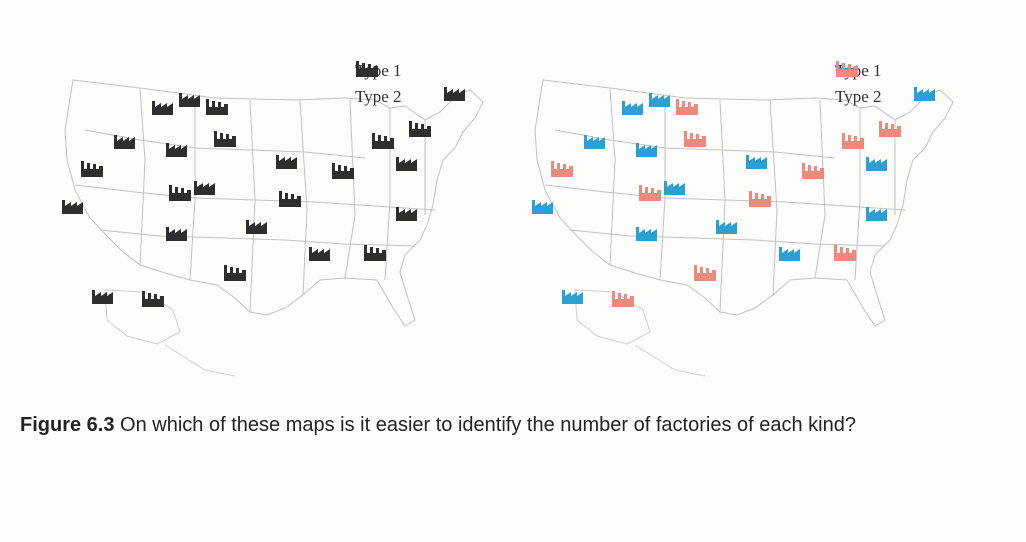 This screenshot has height=542, width=1026. What do you see at coordinates (67, 425) in the screenshot?
I see `figure-label: Figure 6.3` at bounding box center [67, 425].